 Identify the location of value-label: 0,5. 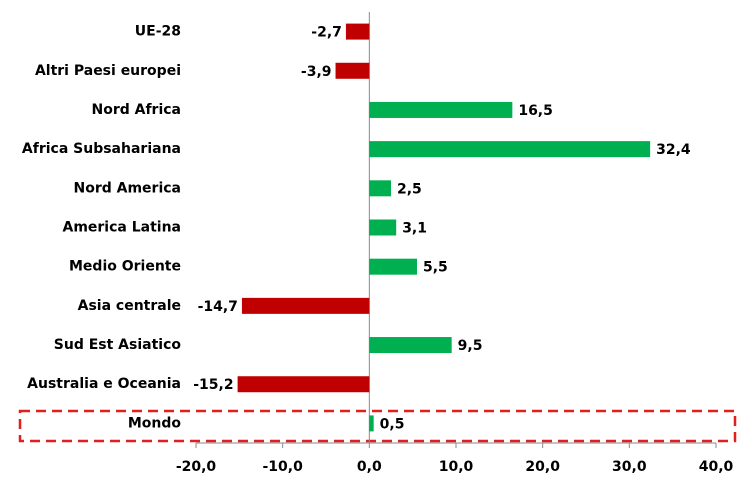
(392, 424).